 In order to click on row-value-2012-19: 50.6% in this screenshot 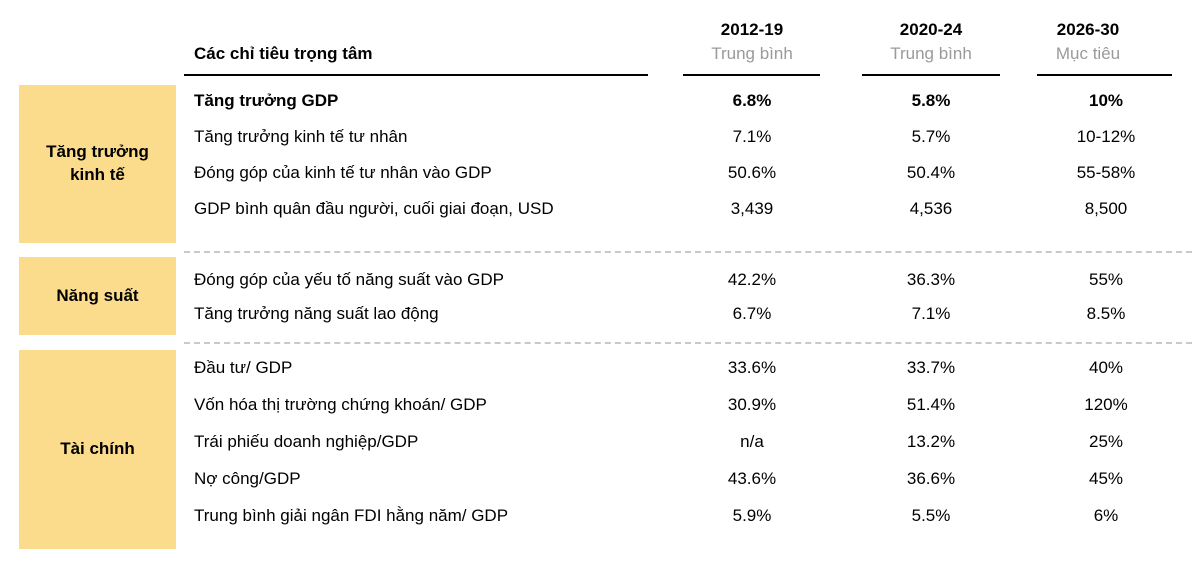, I will do `click(752, 172)`.